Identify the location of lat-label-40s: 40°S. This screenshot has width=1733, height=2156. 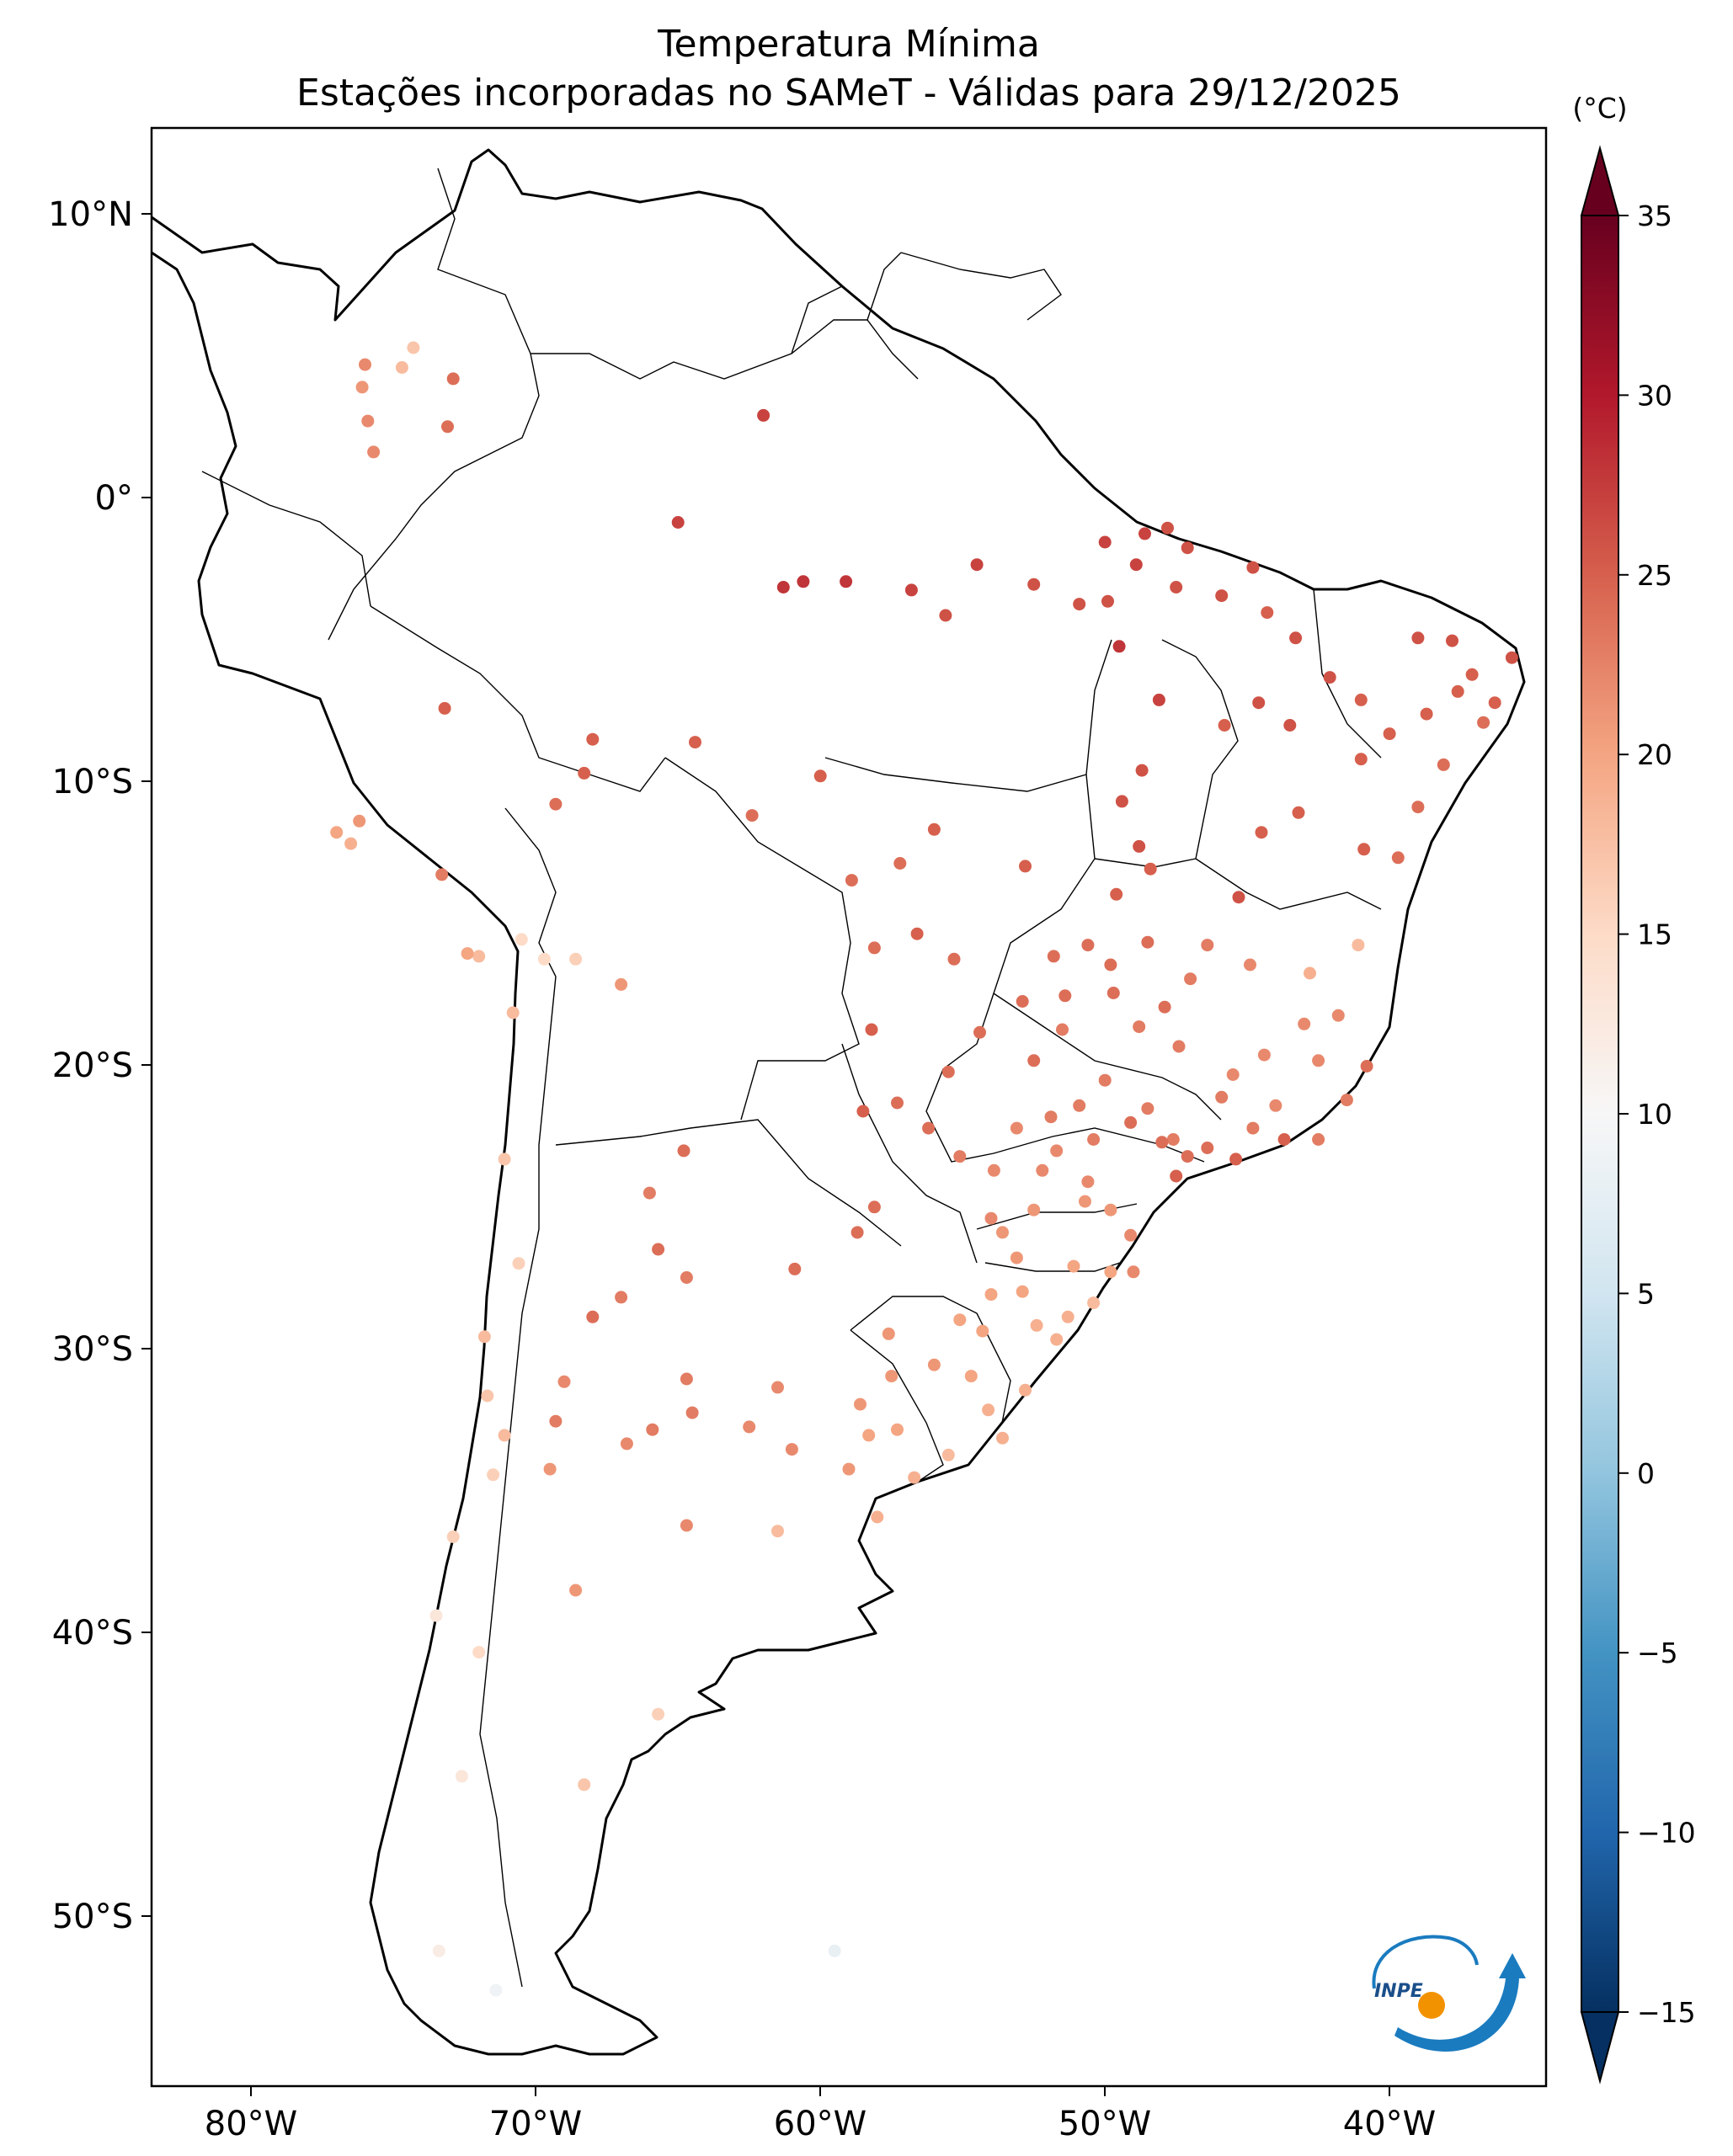
(92, 1634).